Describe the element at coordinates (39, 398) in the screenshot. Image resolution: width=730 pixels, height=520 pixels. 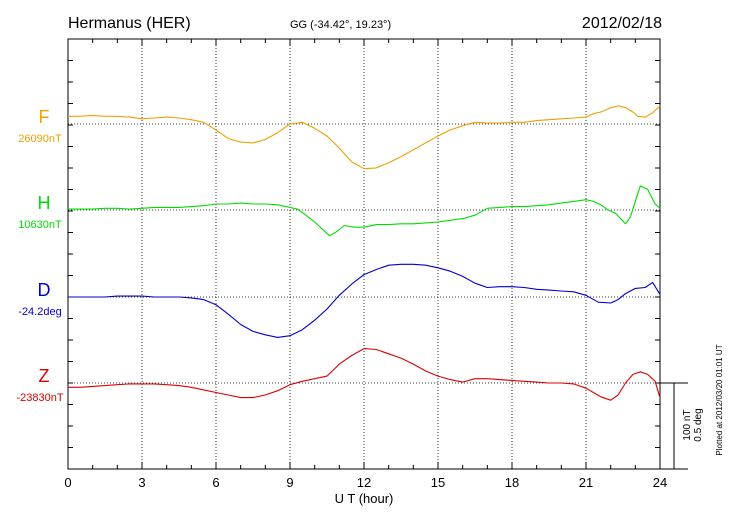
I see `series-baseline-Z: -23830nT` at that location.